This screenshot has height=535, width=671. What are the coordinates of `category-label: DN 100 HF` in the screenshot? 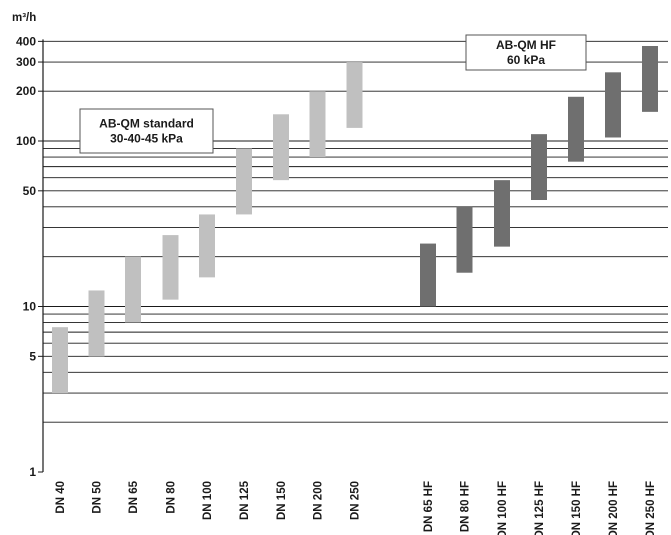 It's located at (503, 508).